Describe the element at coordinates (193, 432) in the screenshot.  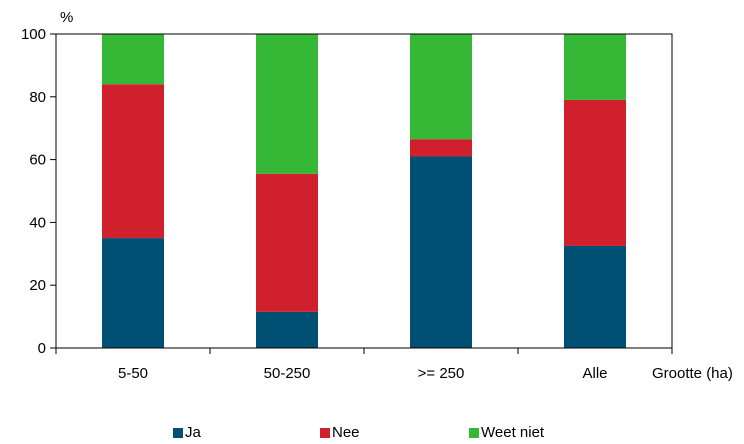
I see `legend-label: Ja` at that location.